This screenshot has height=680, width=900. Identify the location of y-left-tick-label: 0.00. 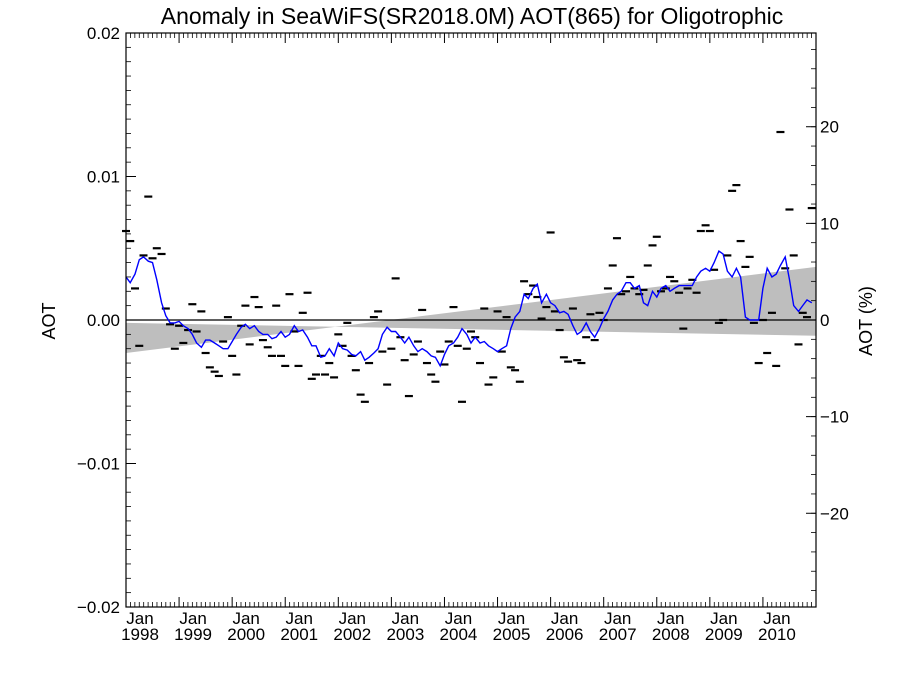
(103, 320).